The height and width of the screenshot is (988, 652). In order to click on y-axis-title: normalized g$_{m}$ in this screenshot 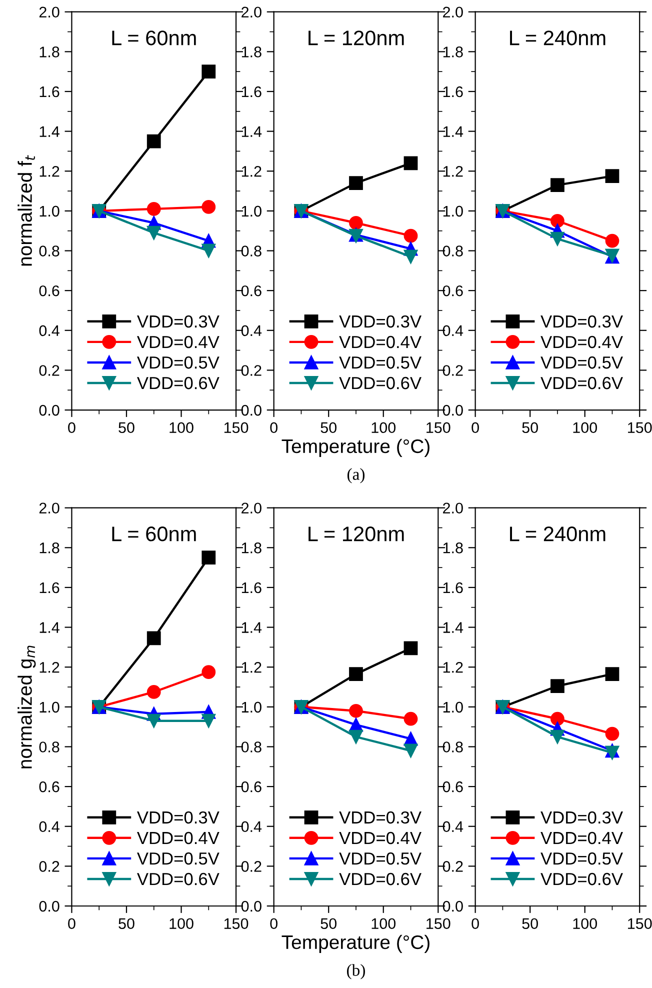, I will do `click(27, 707)`.